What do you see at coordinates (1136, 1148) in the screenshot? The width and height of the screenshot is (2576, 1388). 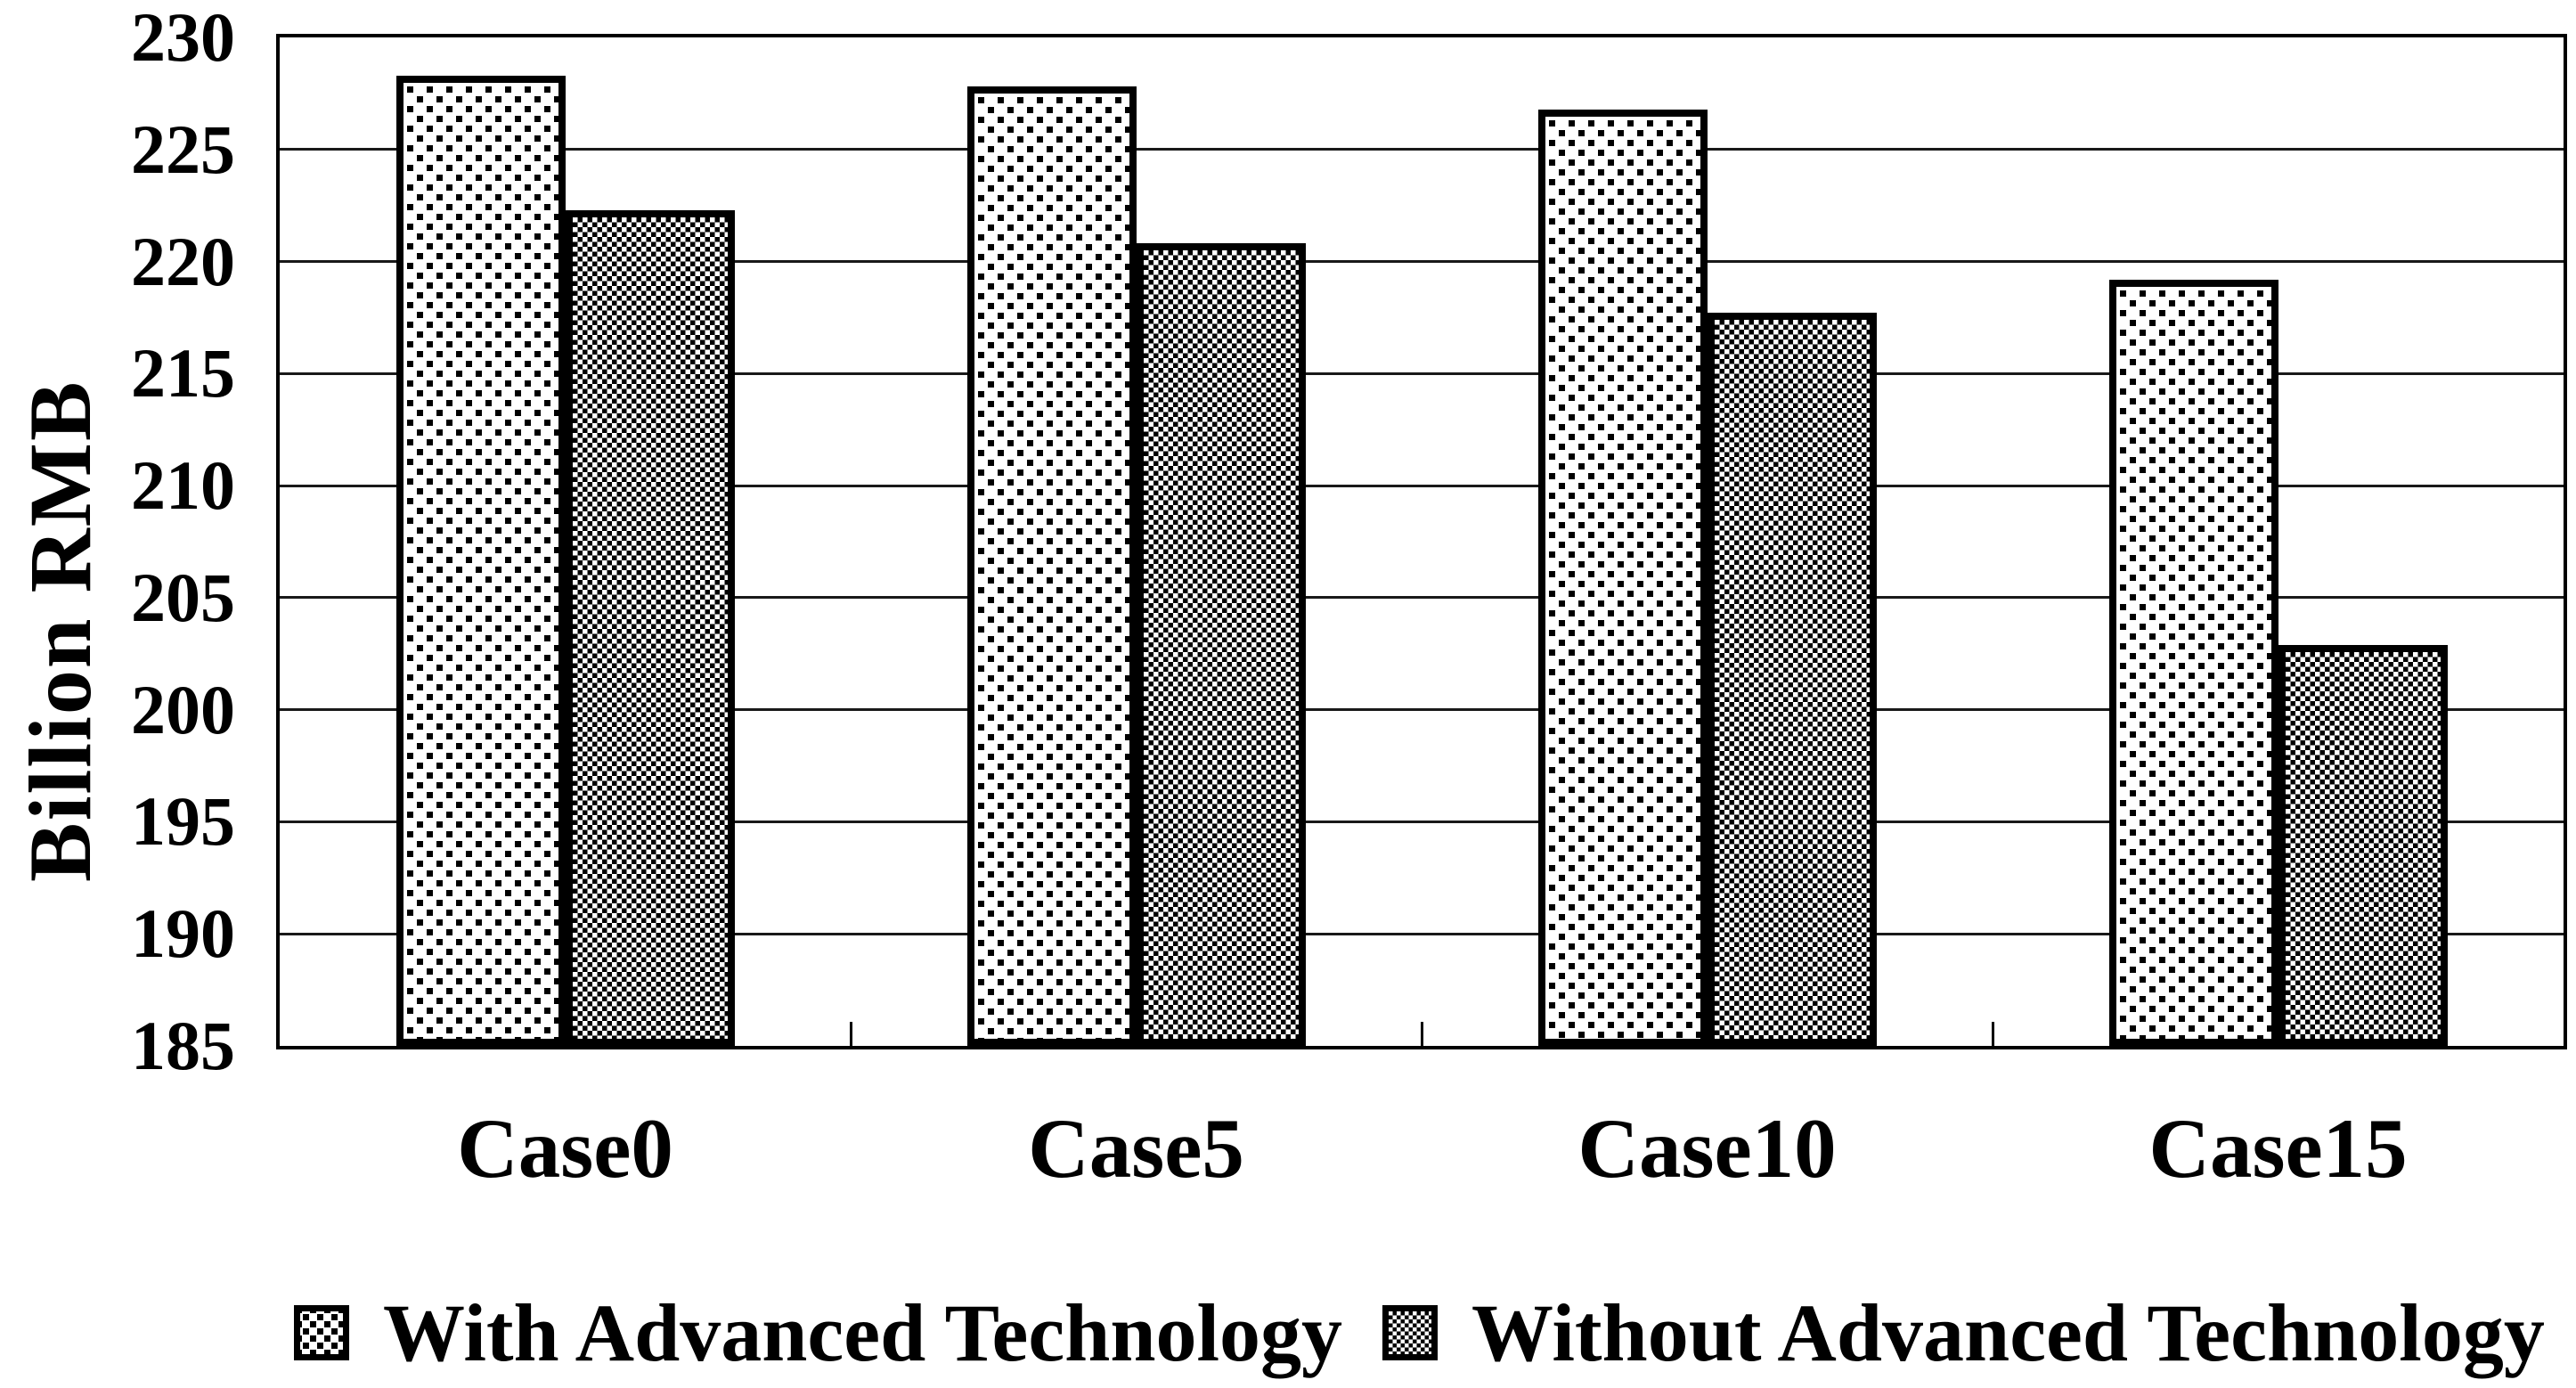 I see `x-tick-label-case5: Case5` at bounding box center [1136, 1148].